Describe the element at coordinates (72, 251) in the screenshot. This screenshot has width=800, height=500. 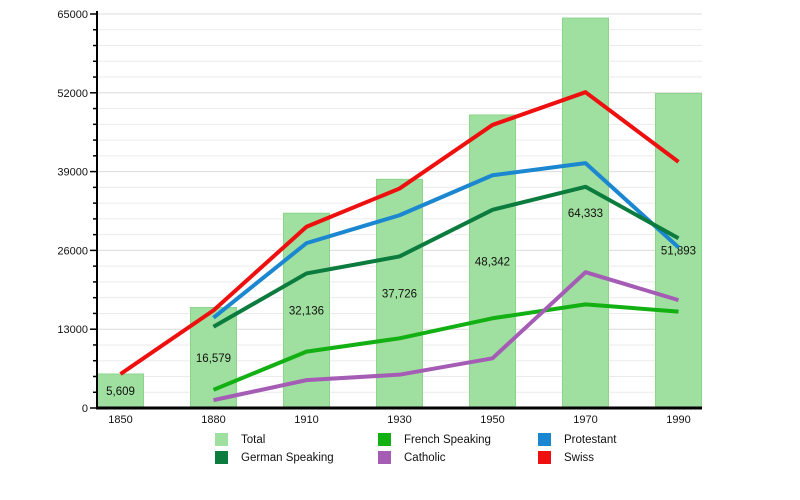
I see `y-tick-label: 26000` at that location.